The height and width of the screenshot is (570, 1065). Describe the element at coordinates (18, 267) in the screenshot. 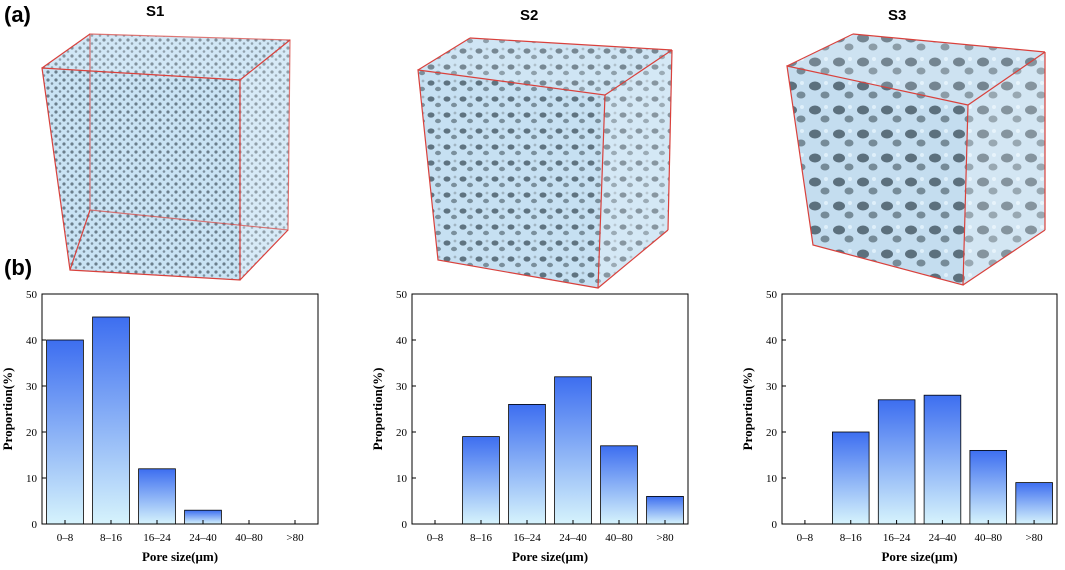

I see `panel-label-b: (b)` at that location.